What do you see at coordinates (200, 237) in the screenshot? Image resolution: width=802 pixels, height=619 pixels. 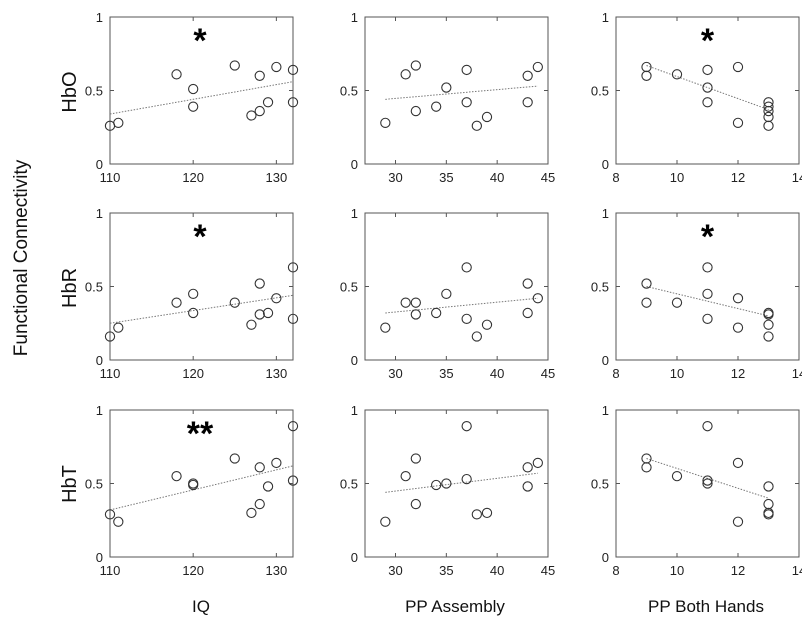 I see `significance-marker: *` at bounding box center [200, 237].